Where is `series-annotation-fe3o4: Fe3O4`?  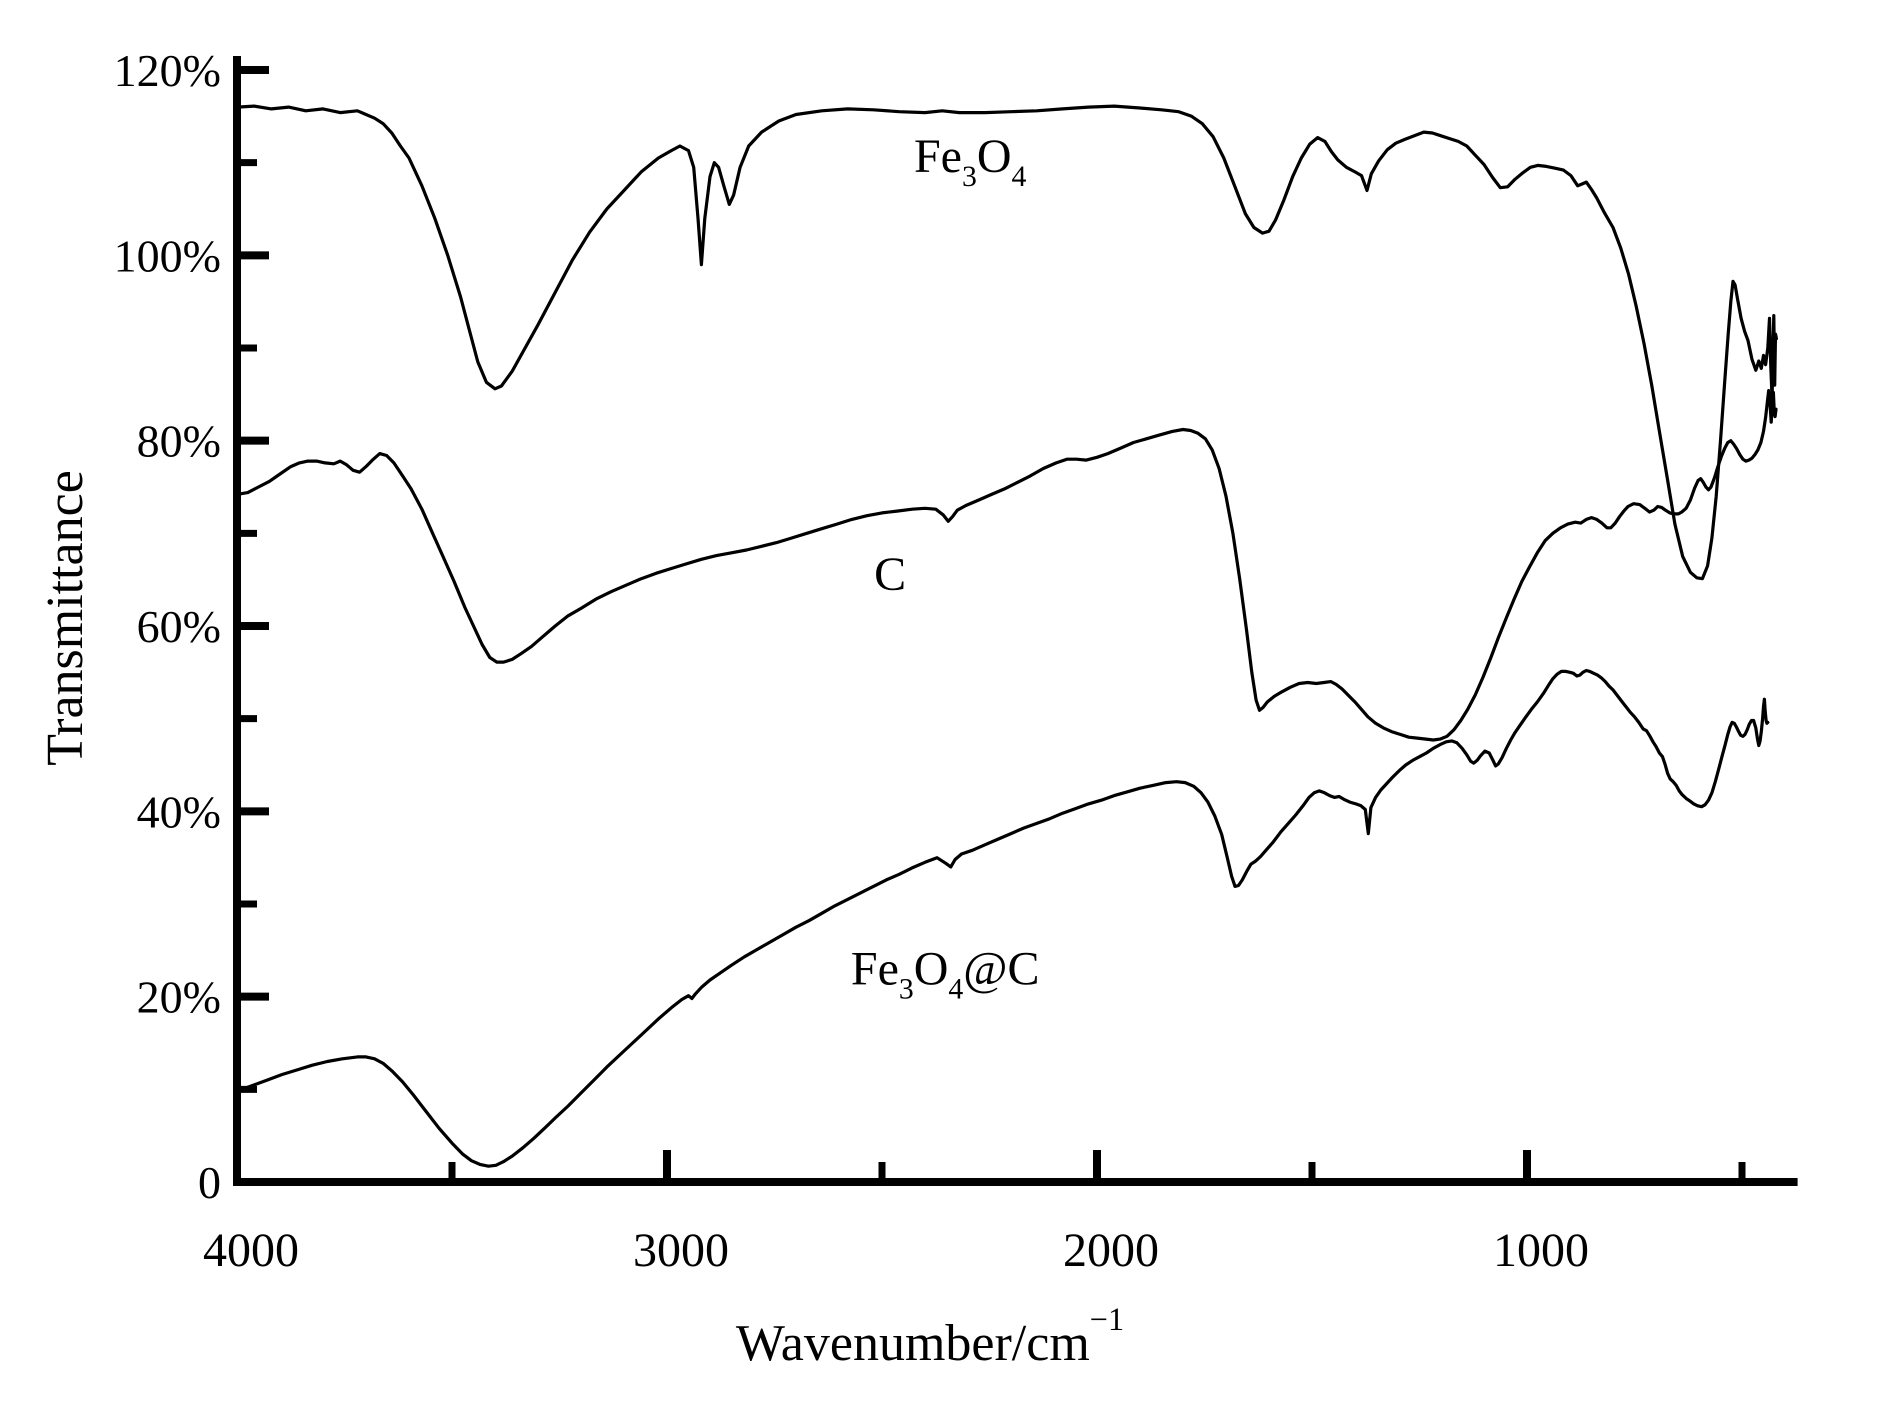 series-annotation-fe3o4: Fe3O4 is located at coordinates (970, 161).